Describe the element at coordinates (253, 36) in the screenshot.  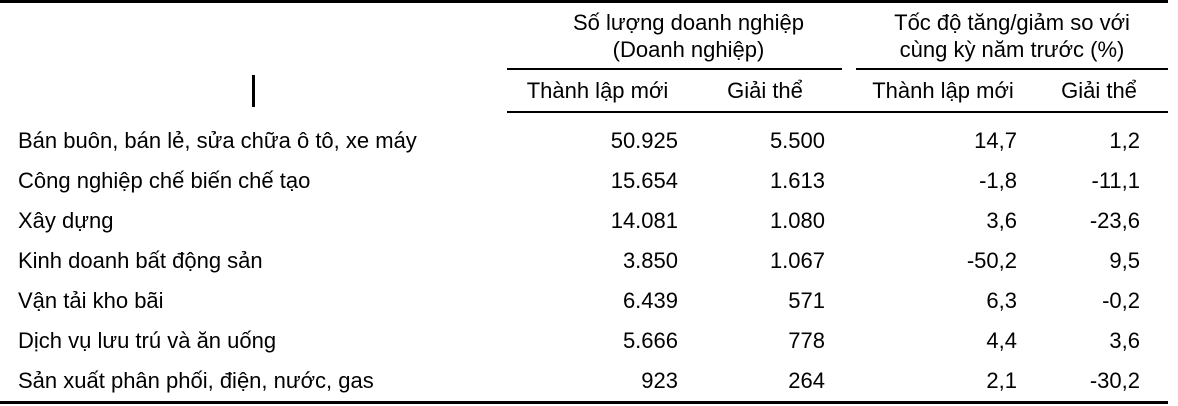
I see `corner-empty-cell` at that location.